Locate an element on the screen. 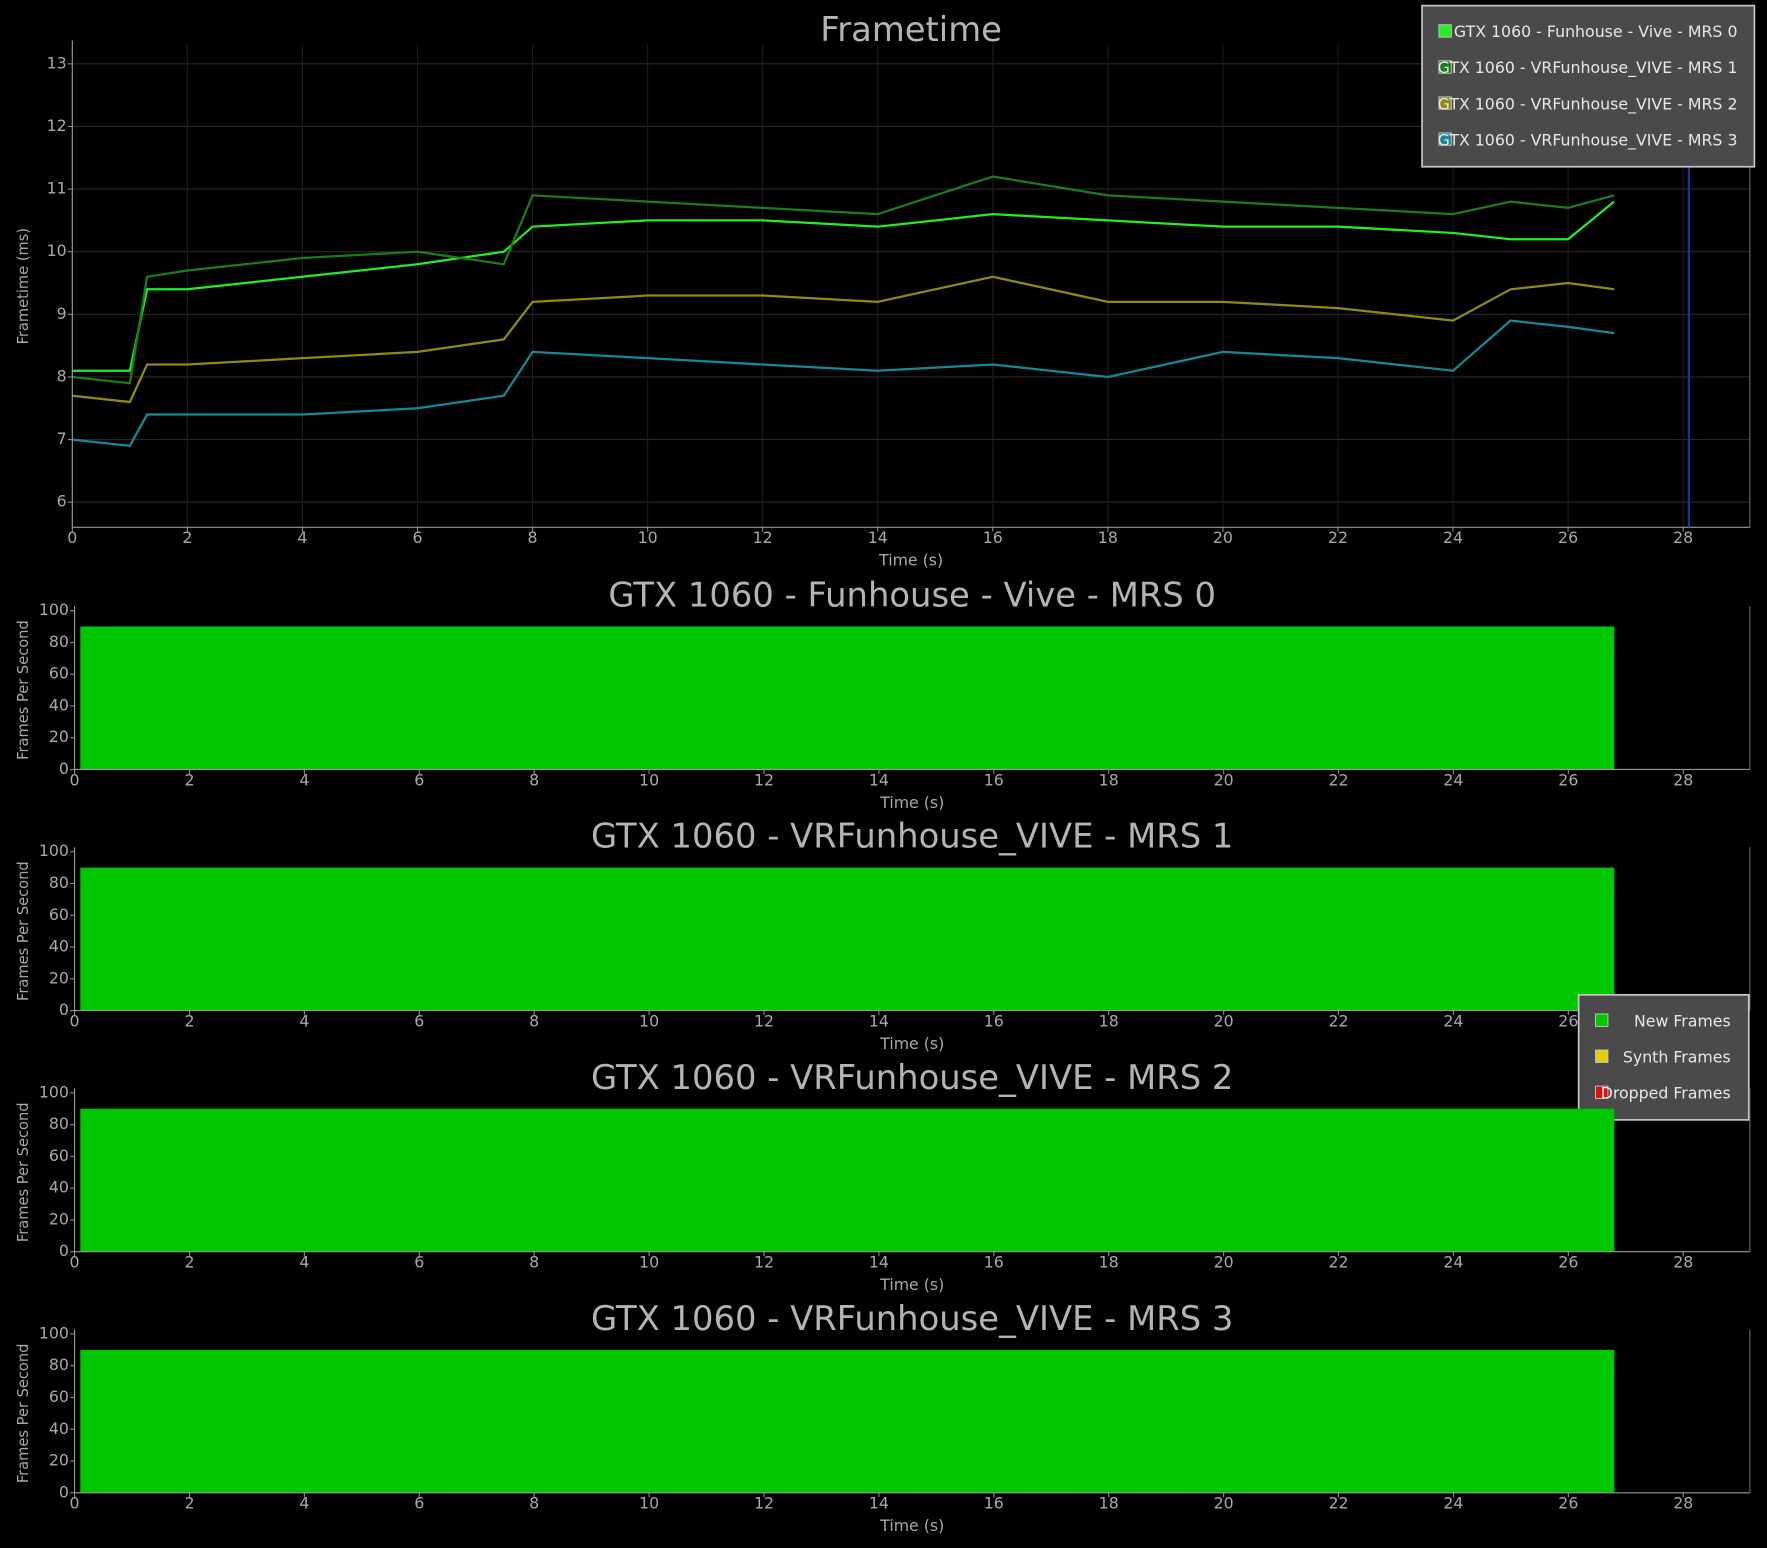  legend-label: Synth Frames is located at coordinates (1677, 1056).